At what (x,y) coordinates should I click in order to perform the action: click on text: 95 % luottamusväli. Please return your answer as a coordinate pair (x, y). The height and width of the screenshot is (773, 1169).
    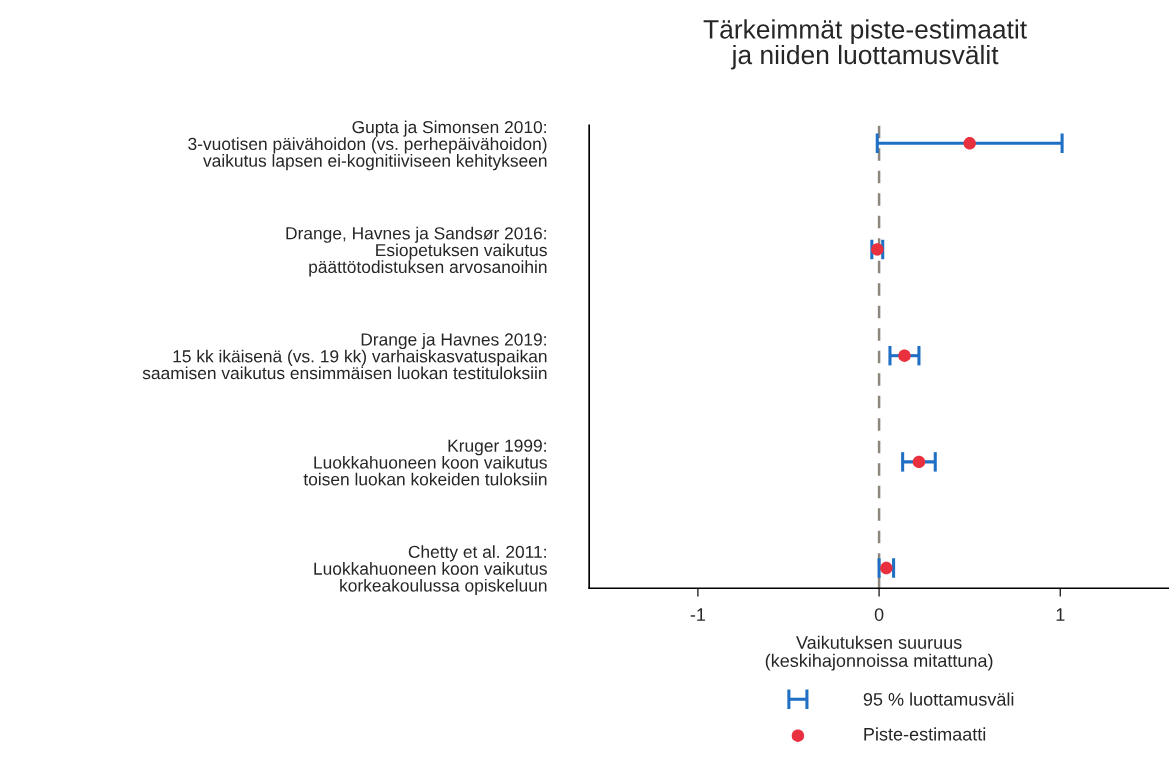
    Looking at the image, I should click on (938, 699).